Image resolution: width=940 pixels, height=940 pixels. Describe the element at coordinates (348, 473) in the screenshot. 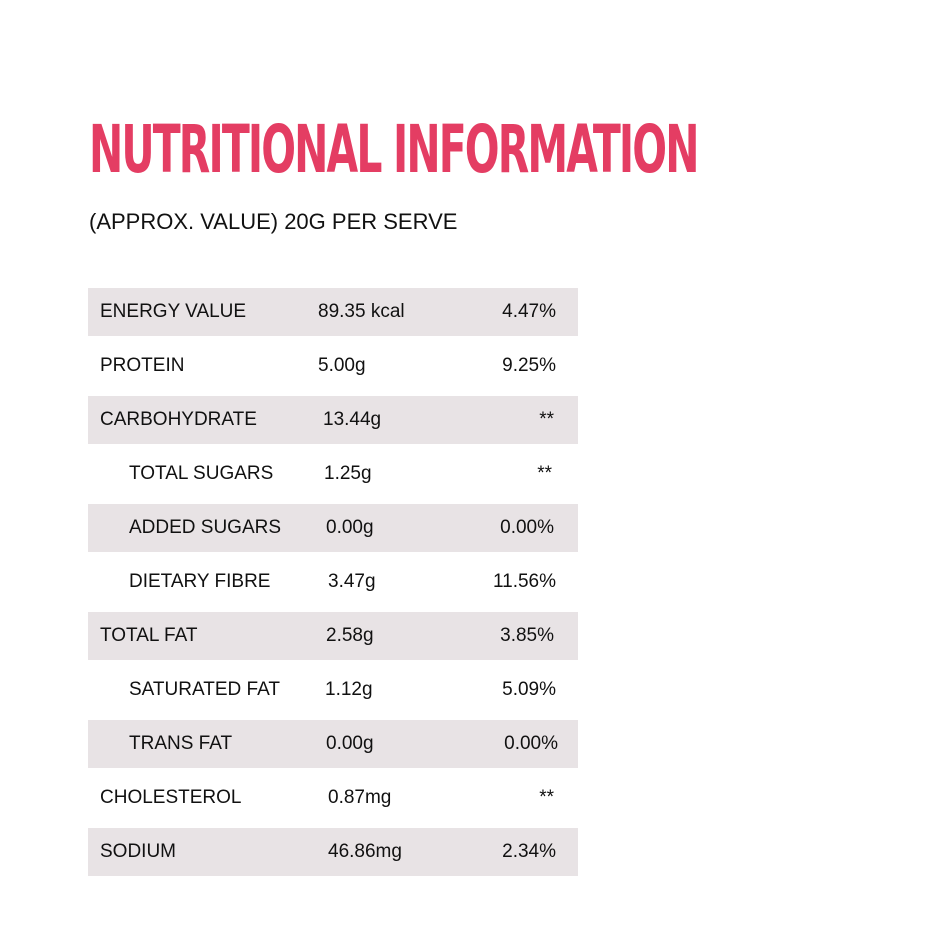

I see `nutrient-amount: 1.25g` at that location.